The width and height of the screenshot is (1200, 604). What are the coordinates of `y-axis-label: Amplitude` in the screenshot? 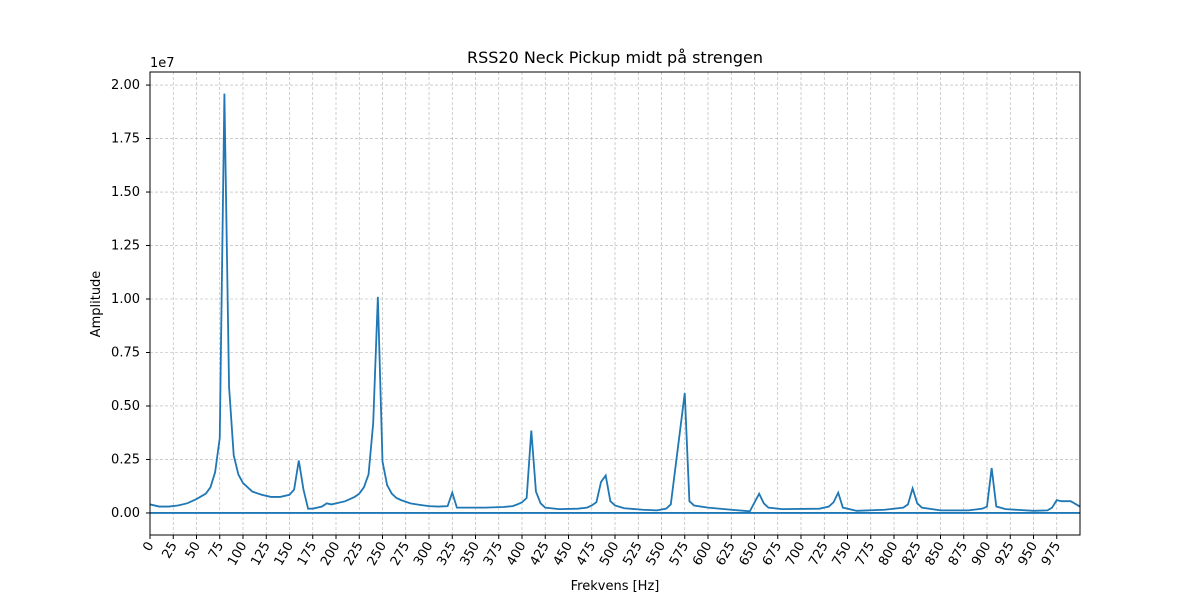 It's located at (96, 304).